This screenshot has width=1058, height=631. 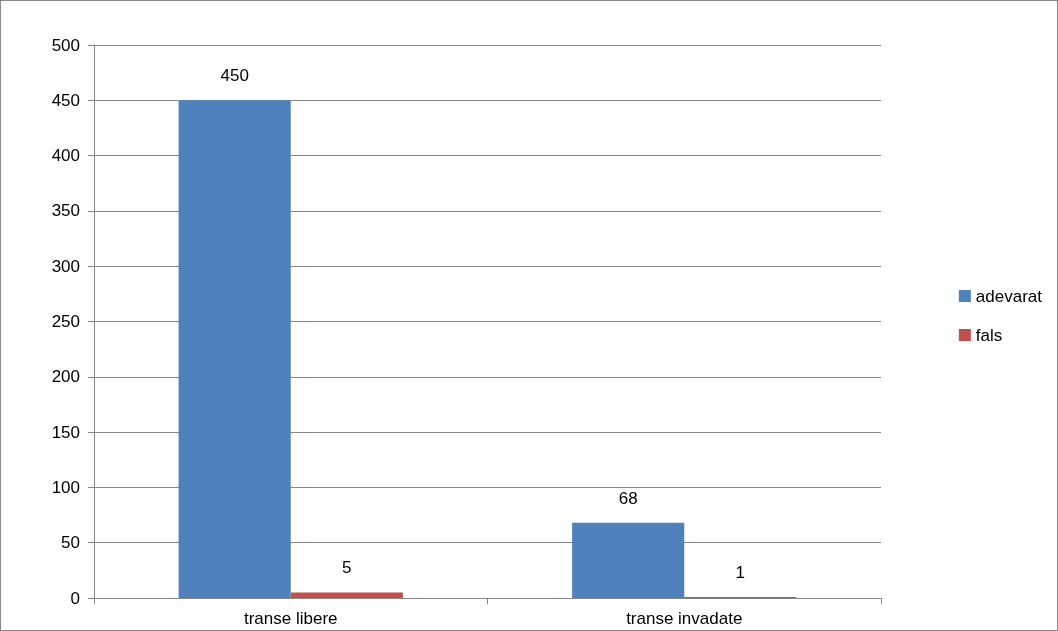 What do you see at coordinates (347, 568) in the screenshot?
I see `data-label: 5` at bounding box center [347, 568].